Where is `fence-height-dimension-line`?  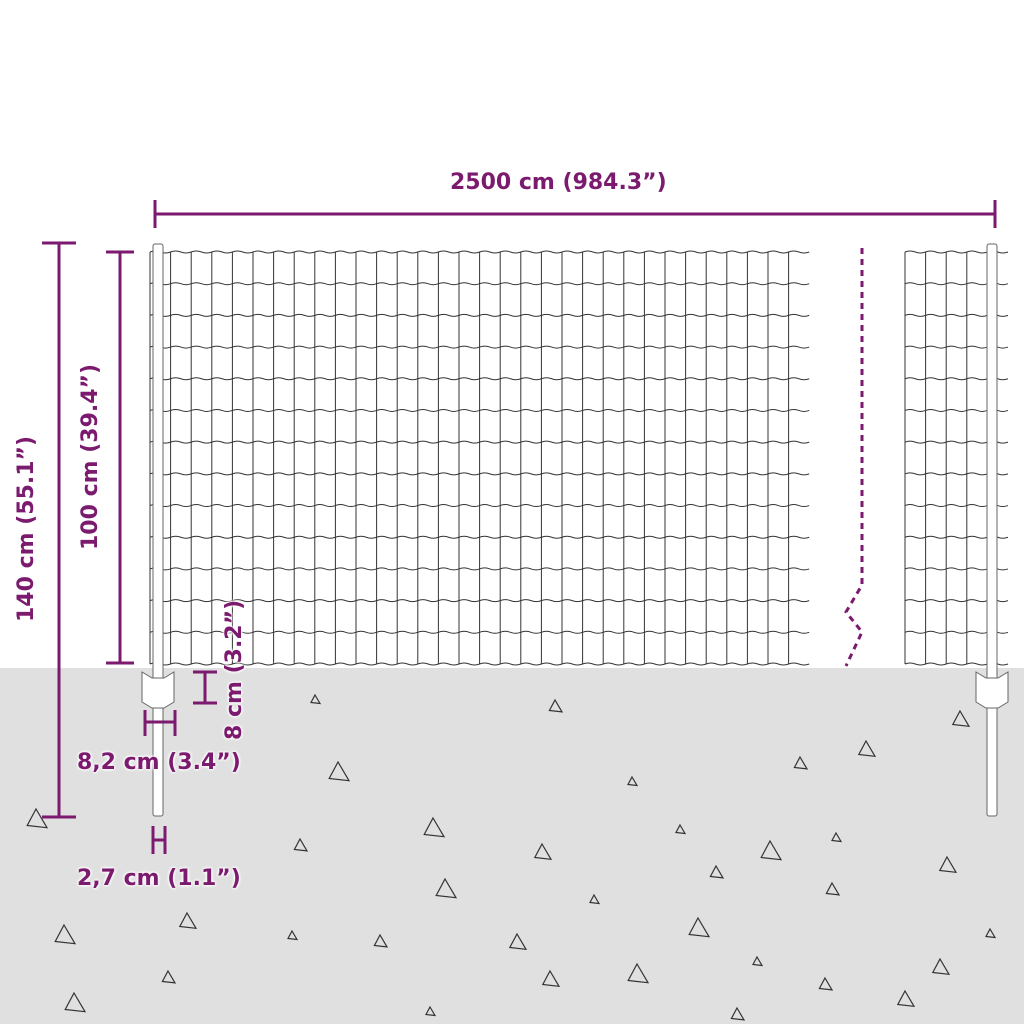
fence-height-dimension-line is located at coordinates (120, 457).